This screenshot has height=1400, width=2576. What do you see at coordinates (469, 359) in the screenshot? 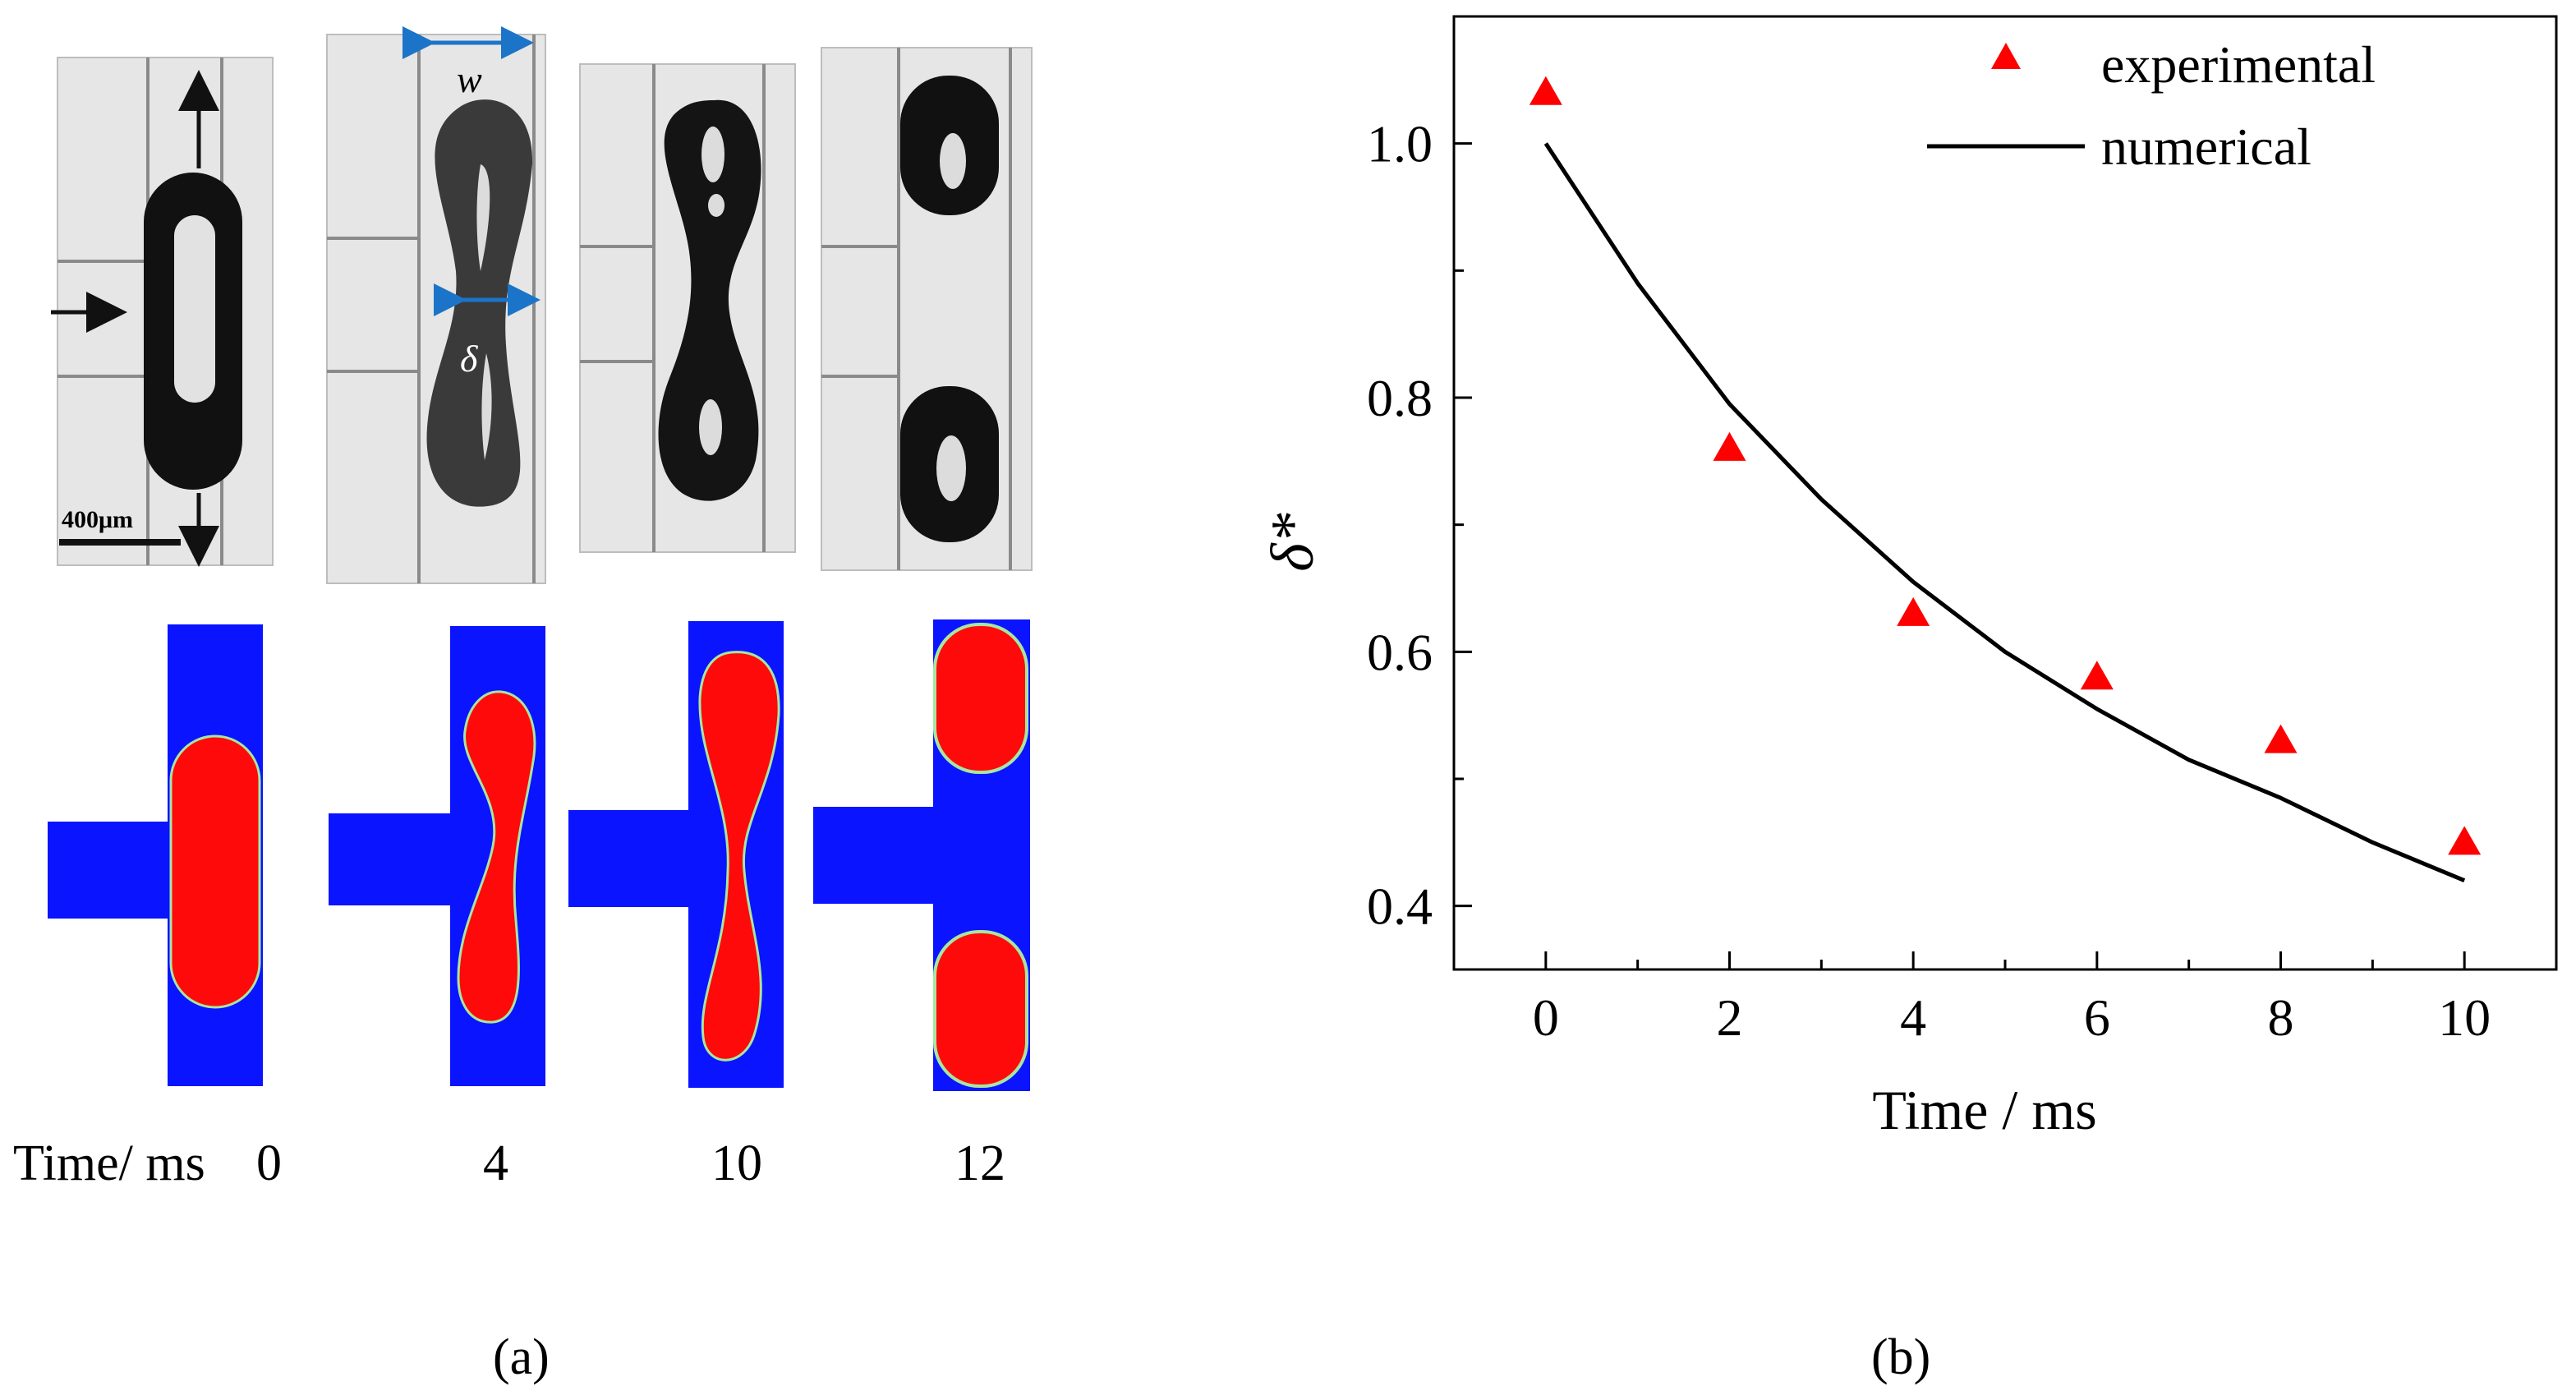
I see `neck-label: δ` at bounding box center [469, 359].